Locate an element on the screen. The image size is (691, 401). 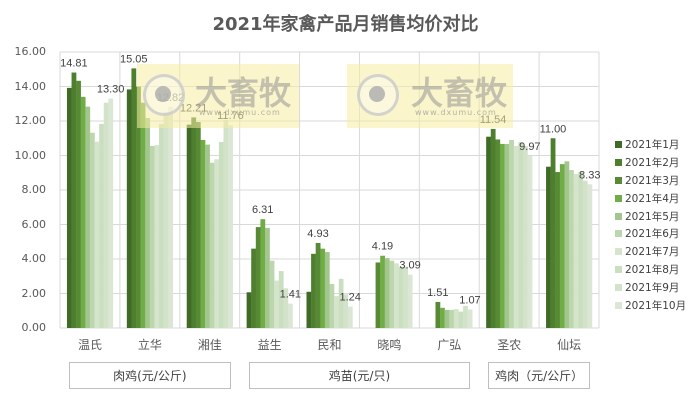
x-category-label: 民和 is located at coordinates (329, 345).